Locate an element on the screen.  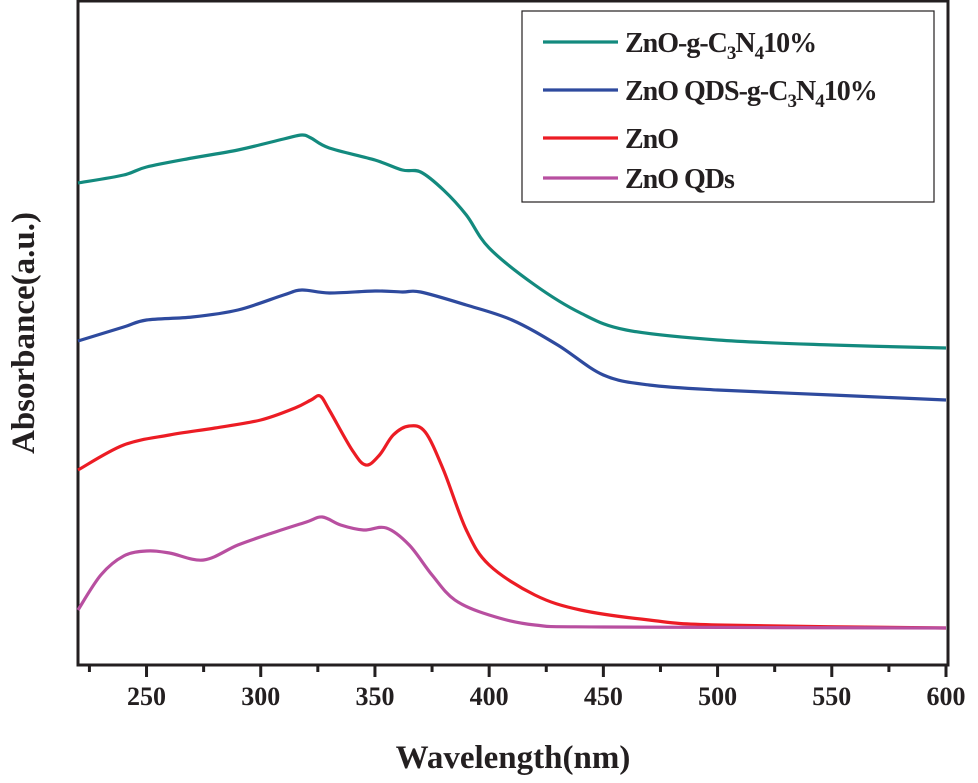
x-tick-label: 250 is located at coordinates (146, 696).